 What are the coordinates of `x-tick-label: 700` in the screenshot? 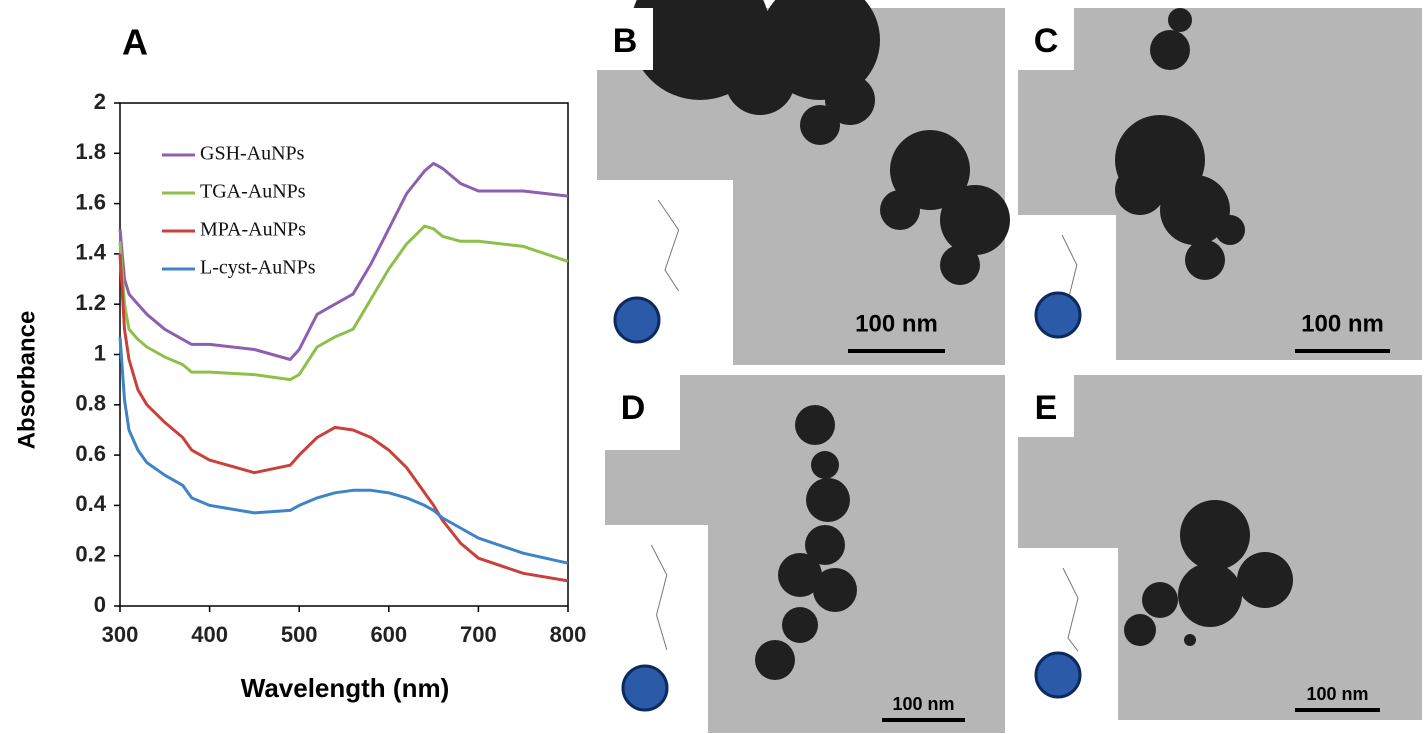 It's located at (478, 634).